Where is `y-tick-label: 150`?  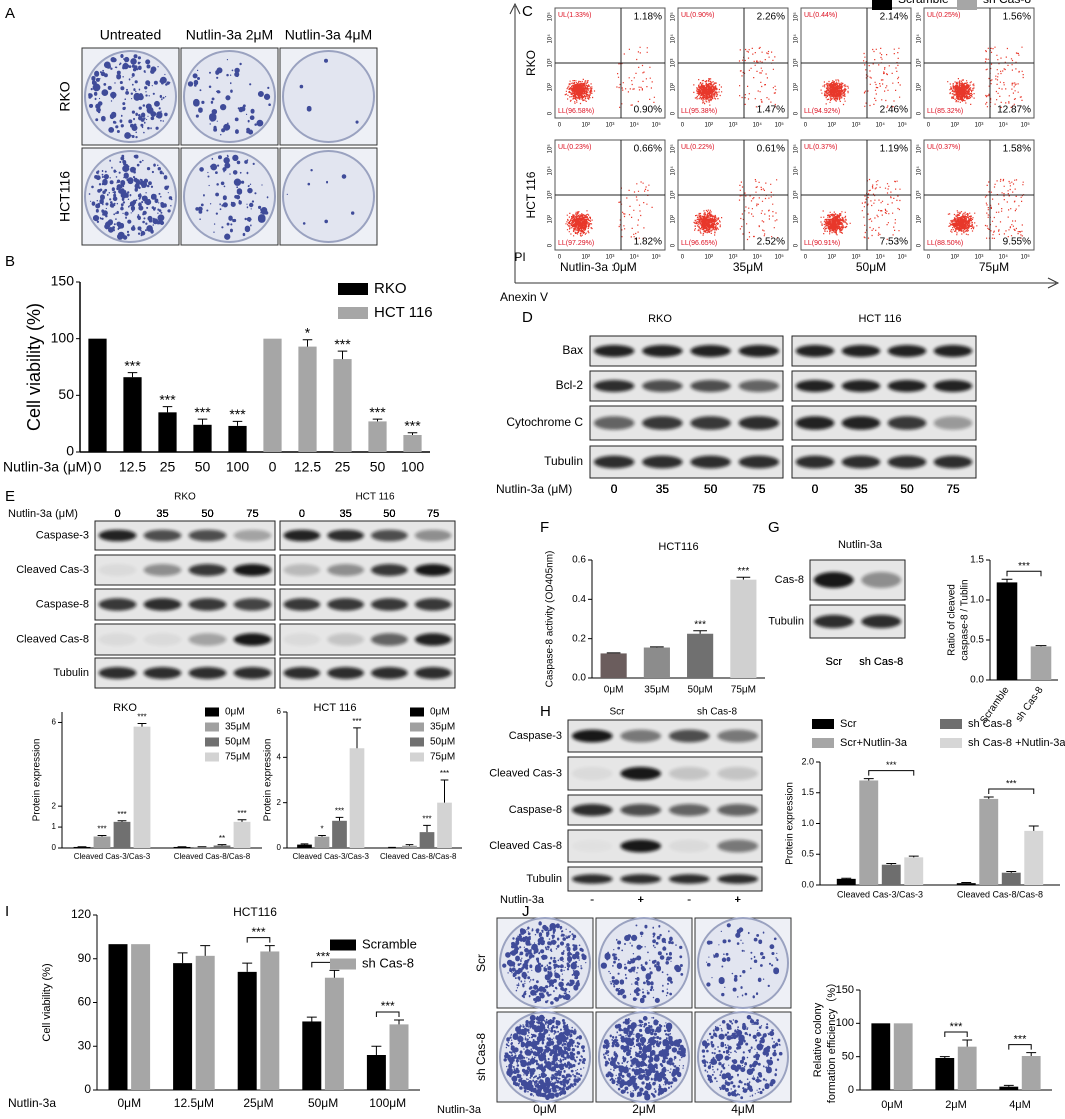
y-tick-label: 150 is located at coordinates (63, 281).